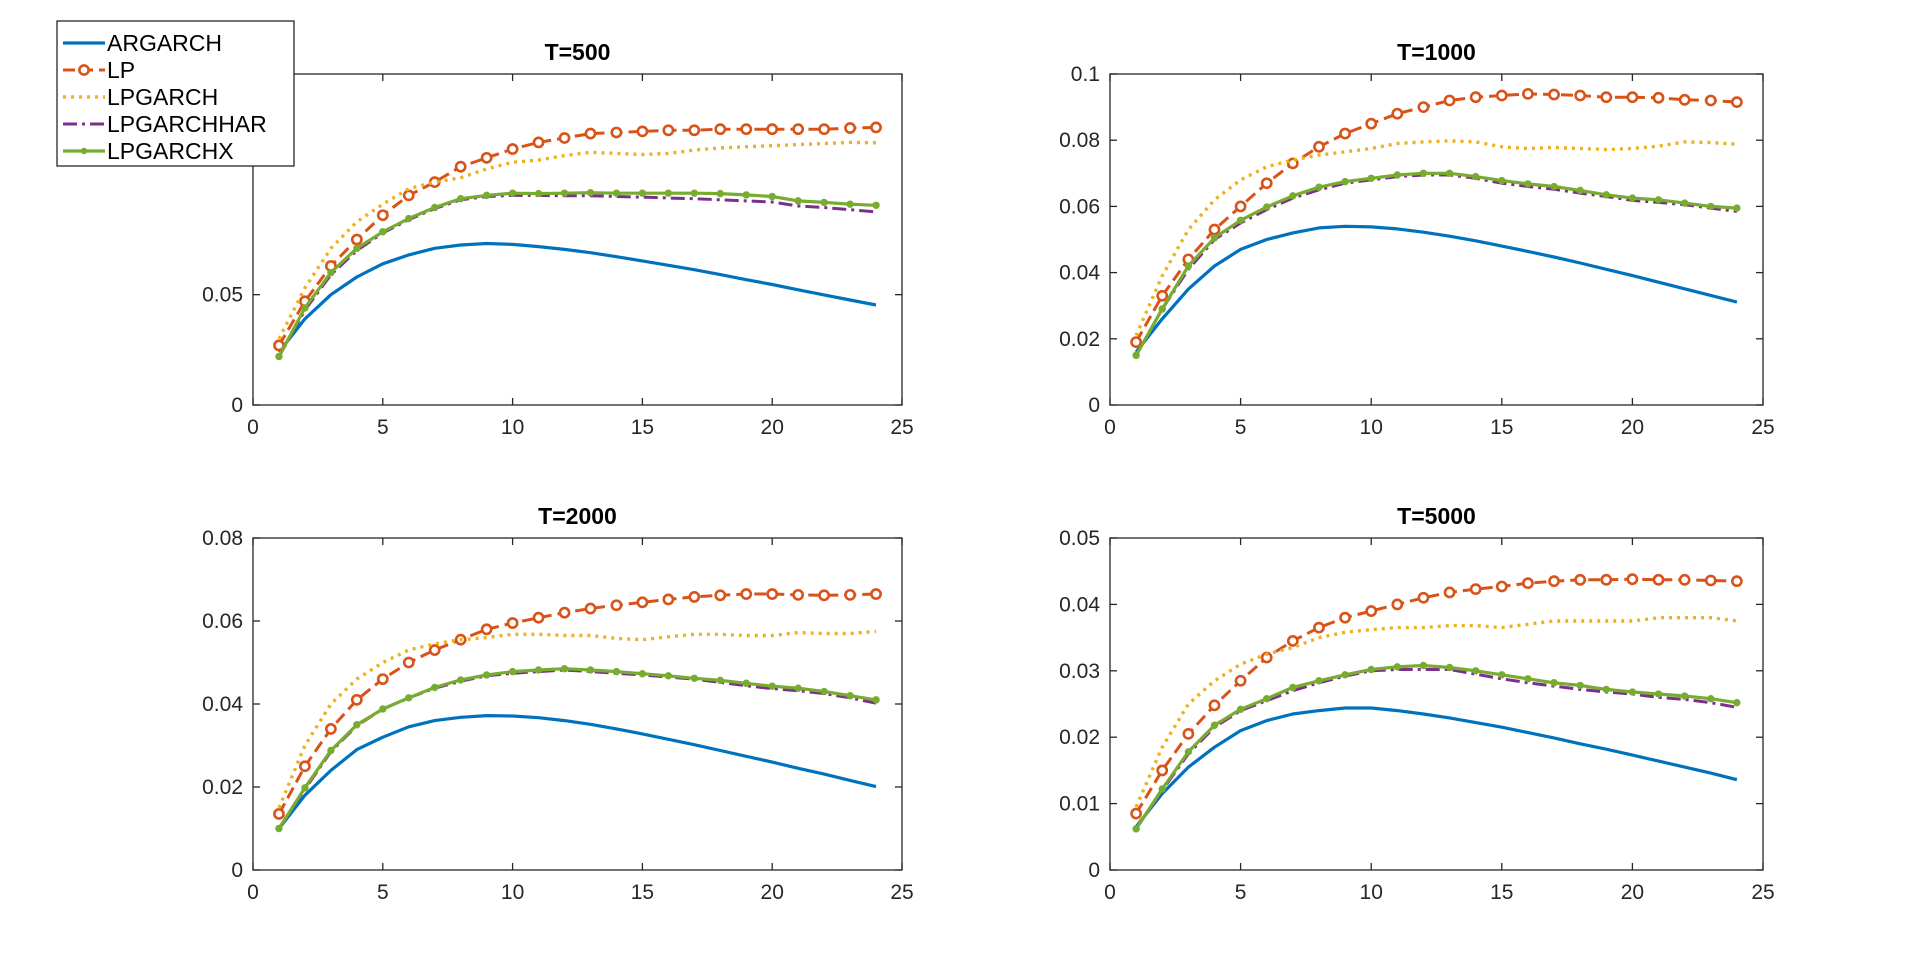  I want to click on axes-box, so click(577, 704).